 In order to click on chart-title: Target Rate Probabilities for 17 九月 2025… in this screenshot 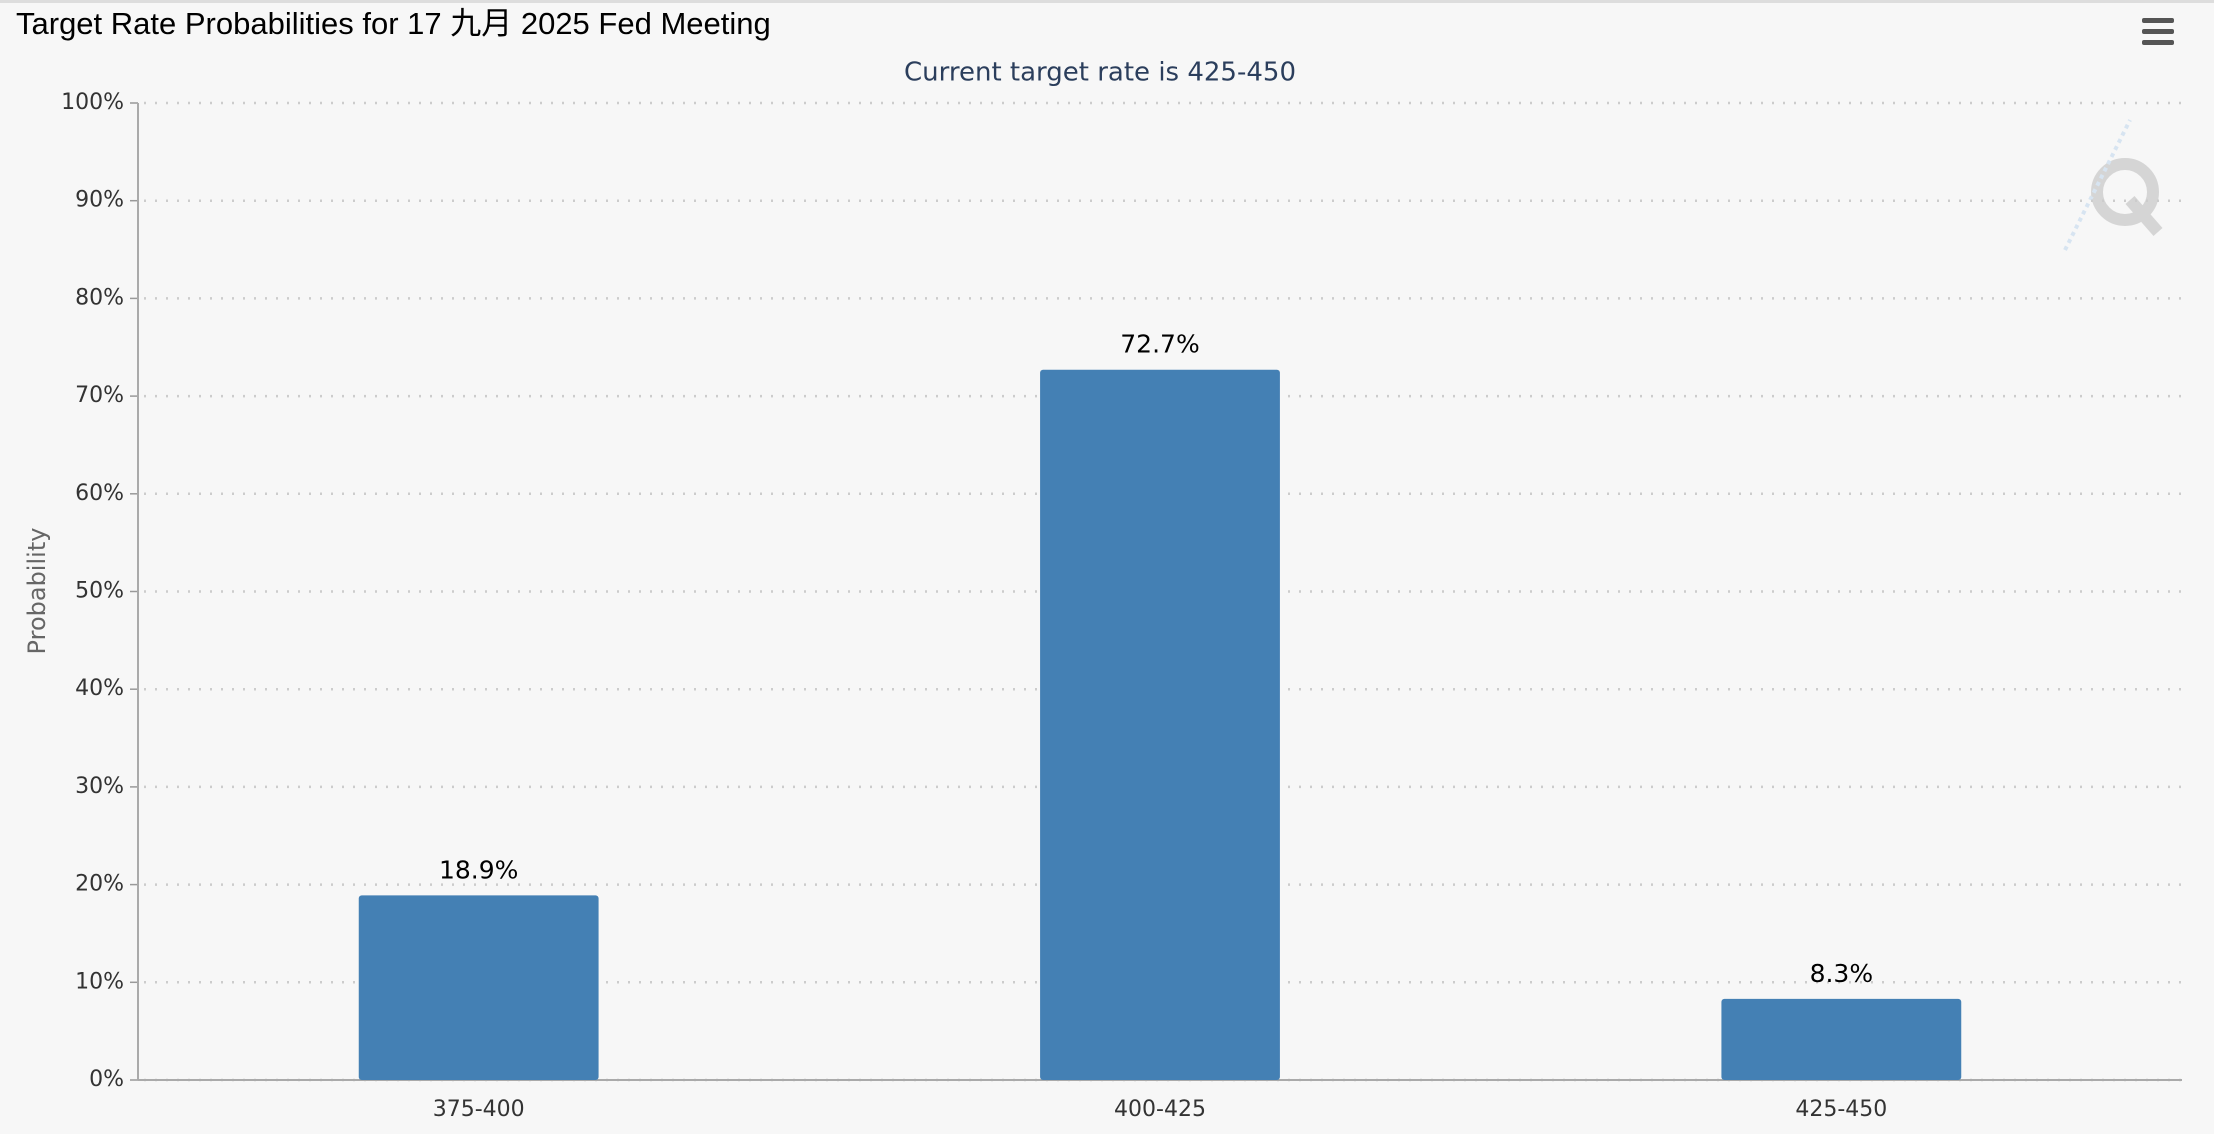, I will do `click(393, 23)`.